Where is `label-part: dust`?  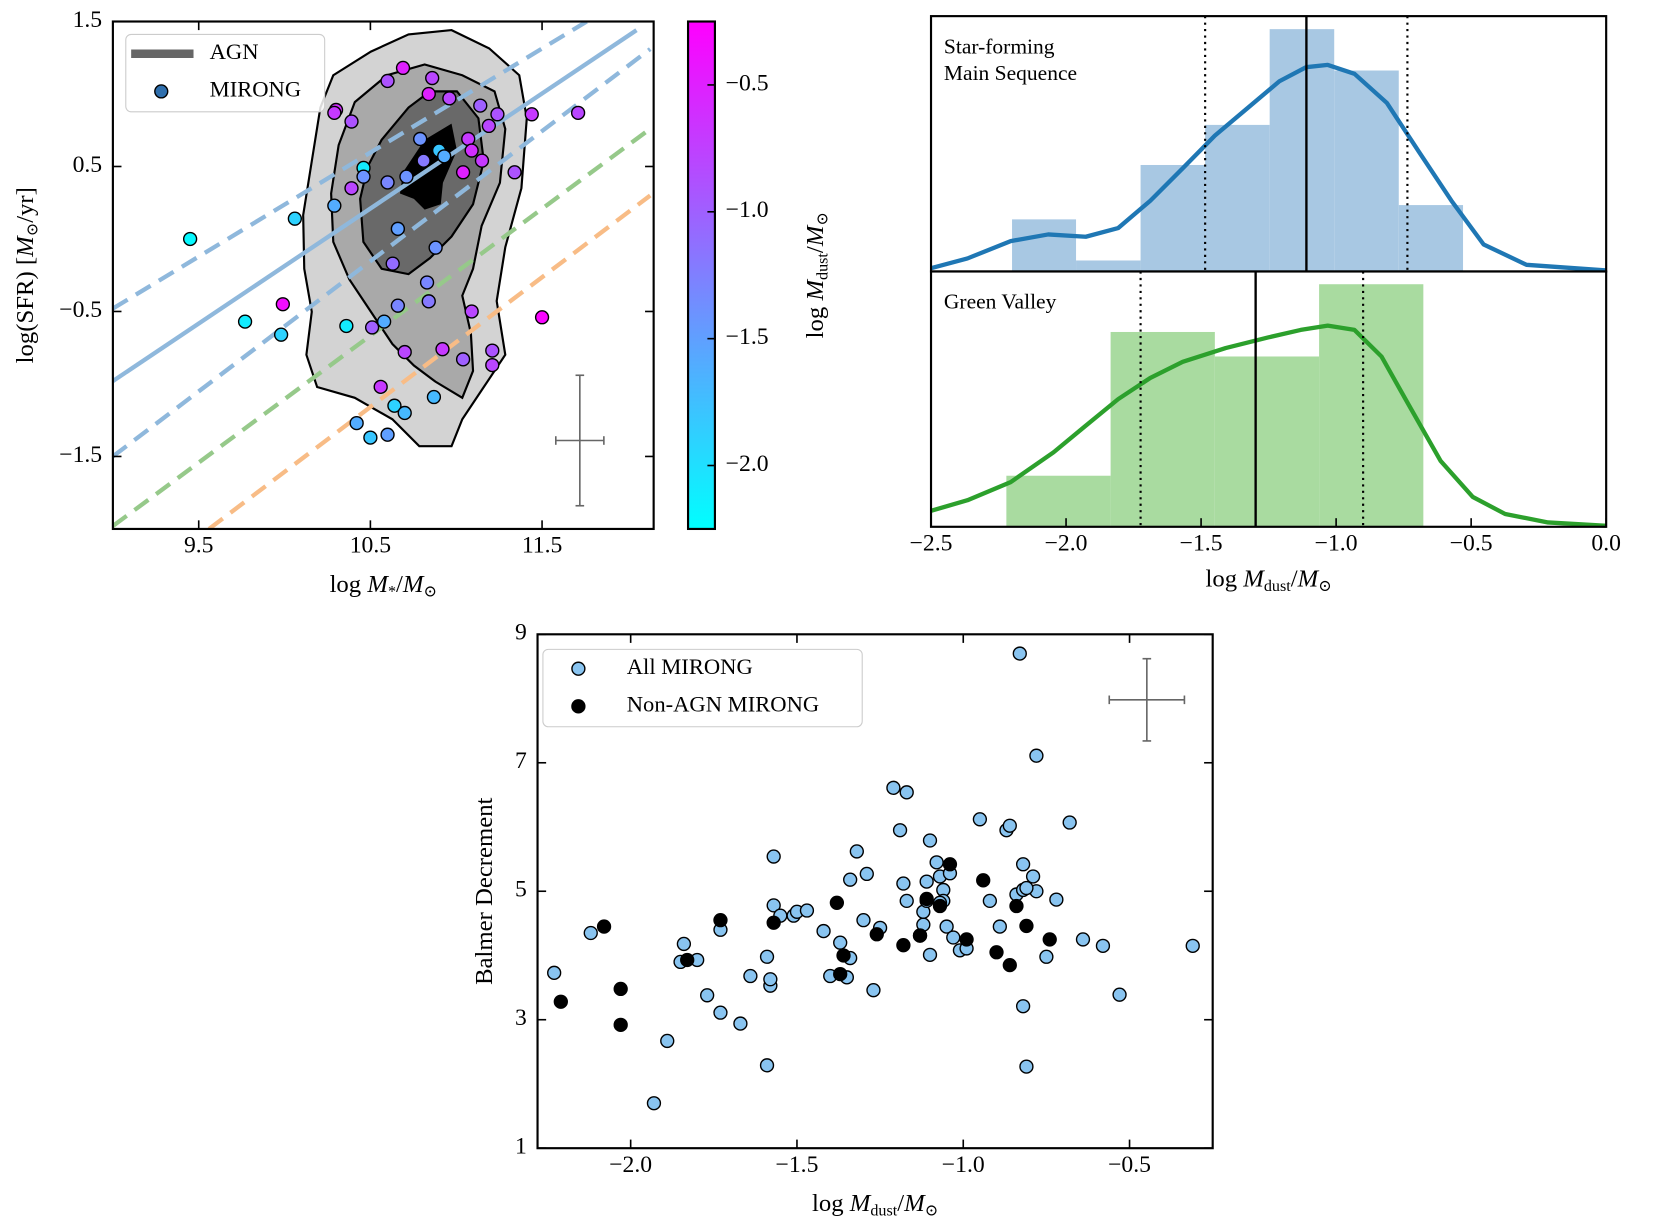
label-part: dust is located at coordinates (822, 266).